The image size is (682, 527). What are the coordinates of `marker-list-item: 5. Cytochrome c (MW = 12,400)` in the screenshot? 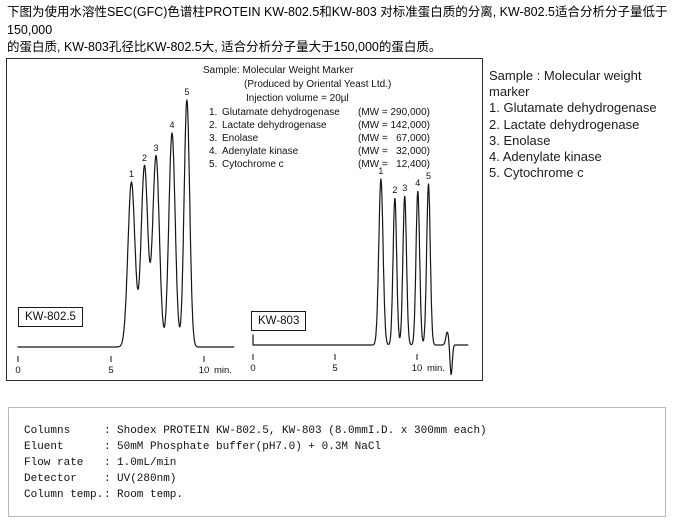 It's located at (313, 164).